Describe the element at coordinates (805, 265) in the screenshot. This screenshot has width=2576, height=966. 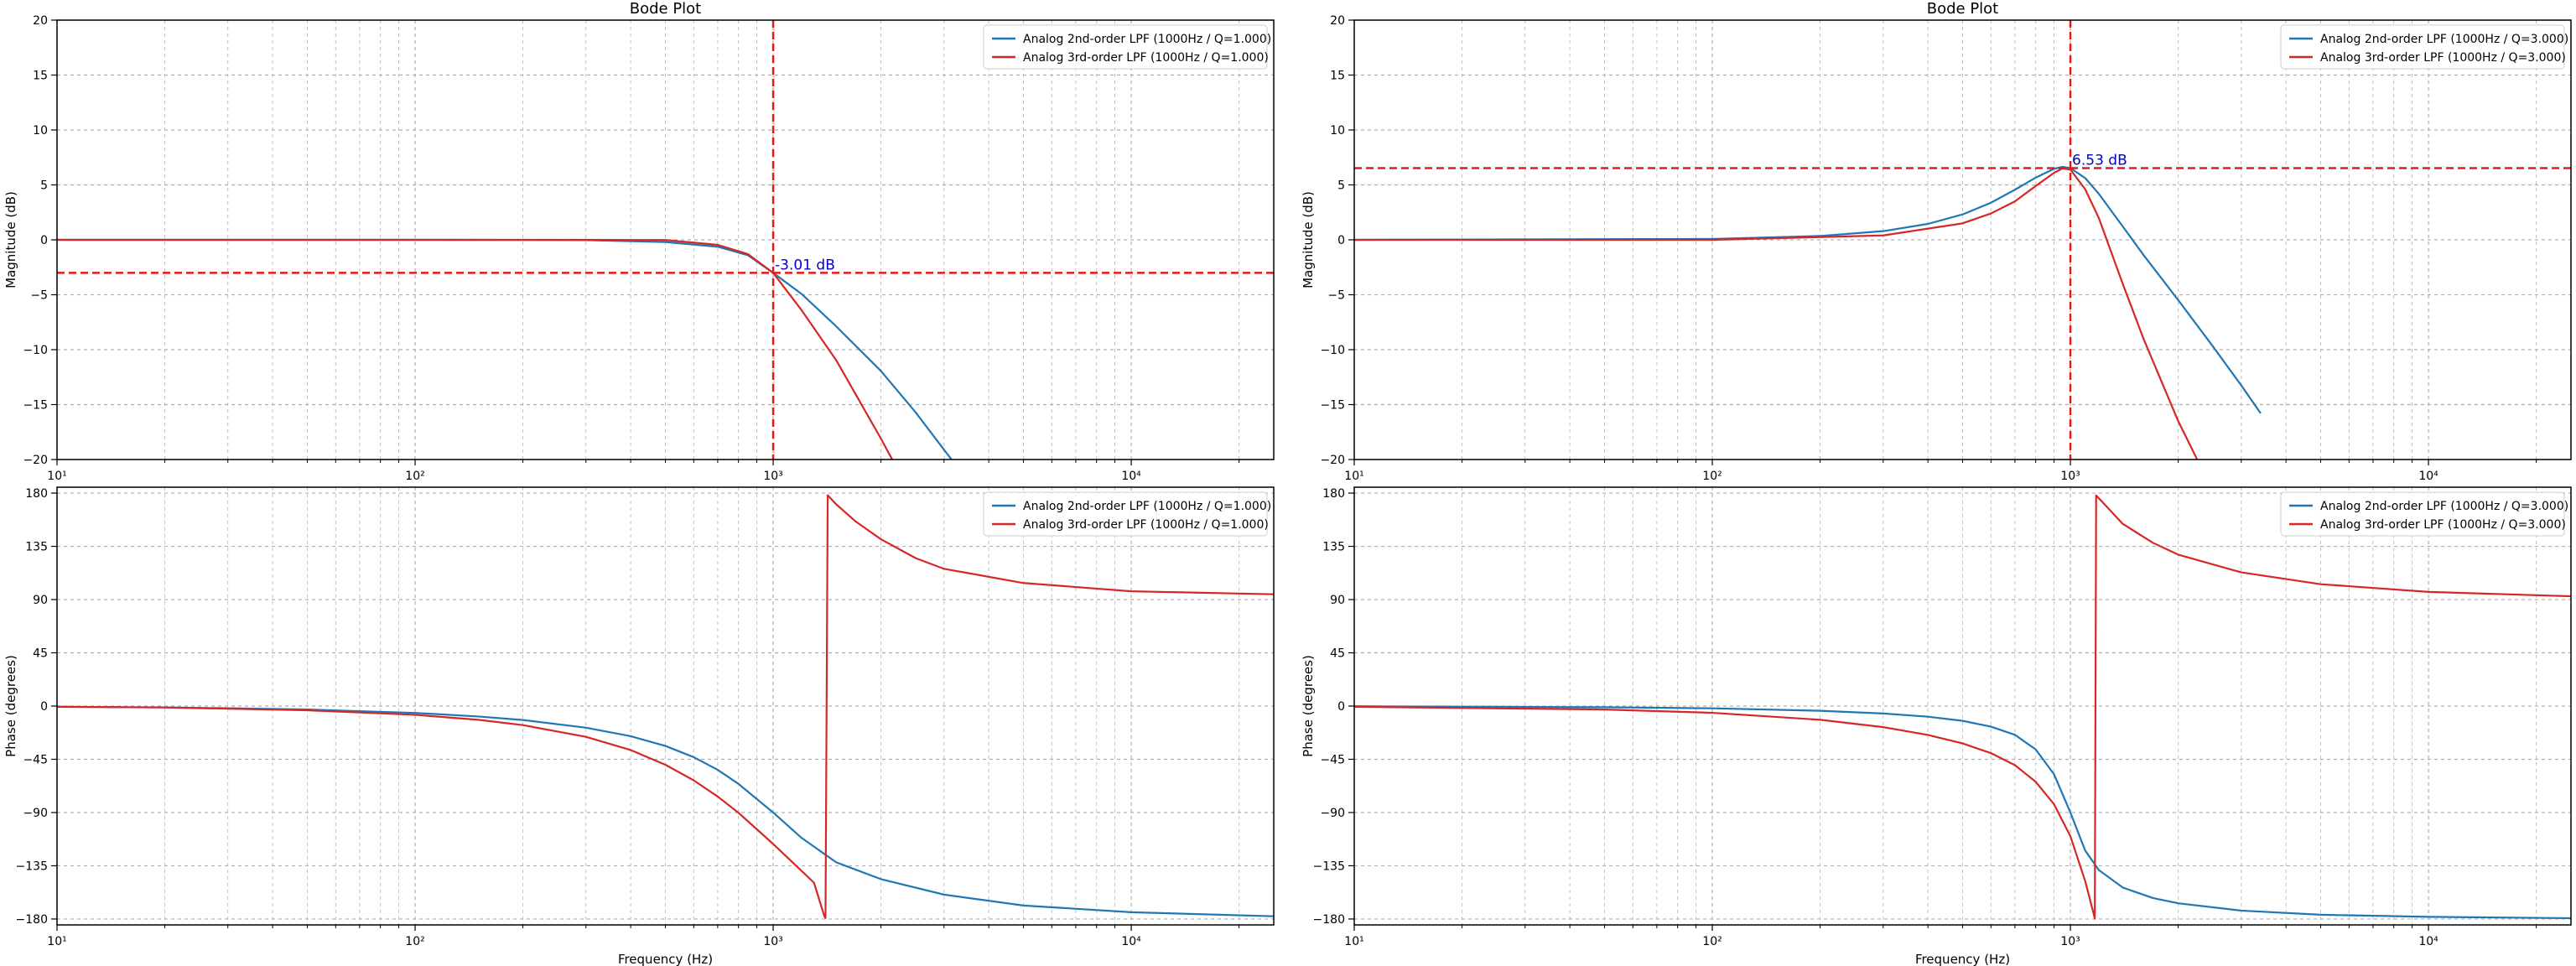
I see `db-annotation: -3.01 dB` at that location.